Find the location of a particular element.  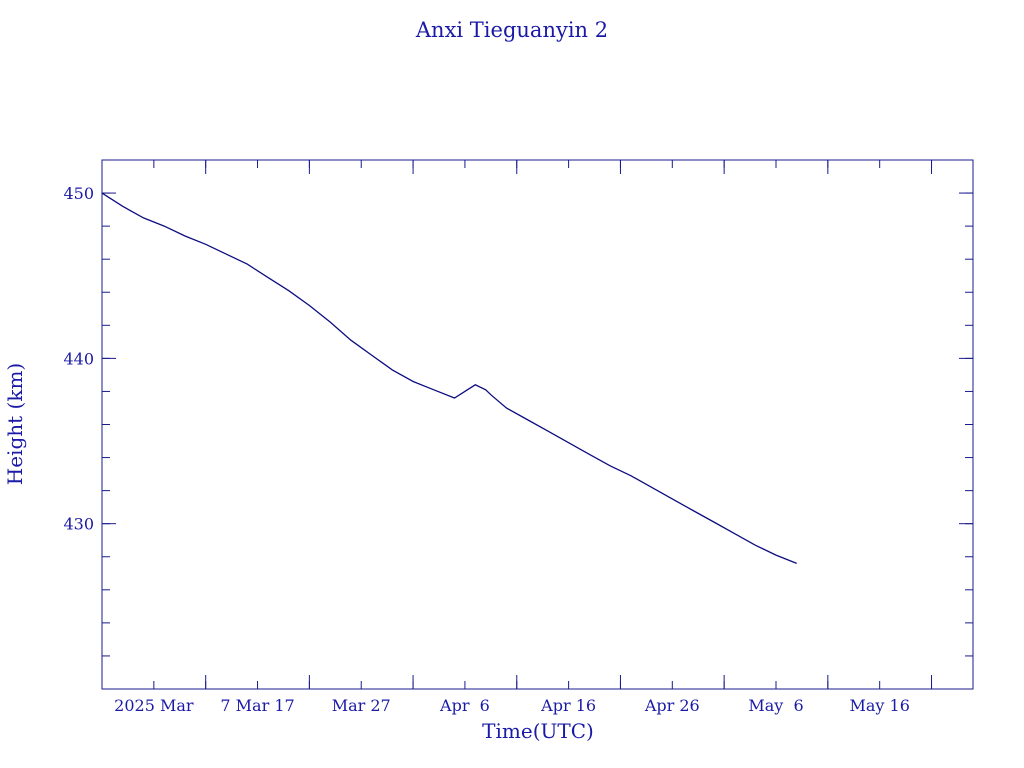

x-tick-label: May 6 is located at coordinates (775, 705).